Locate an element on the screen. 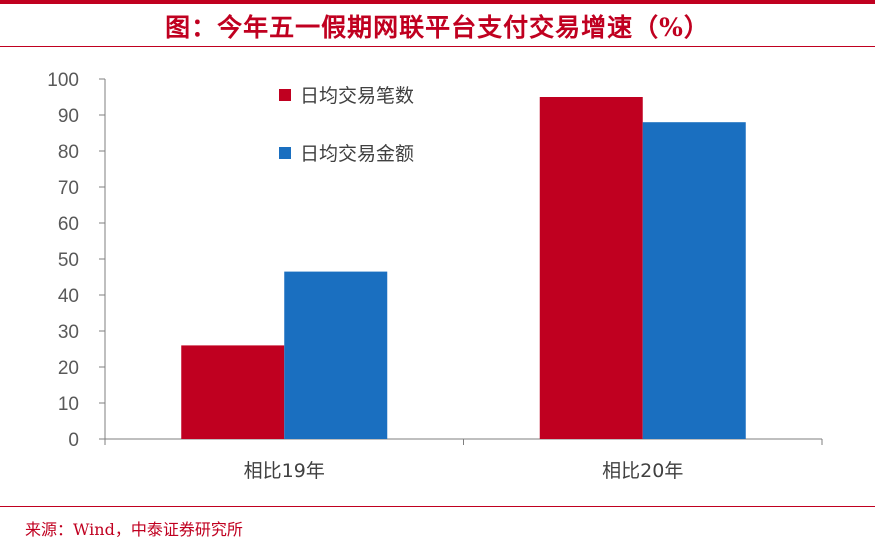  y-tick-label: 30 is located at coordinates (68, 332).